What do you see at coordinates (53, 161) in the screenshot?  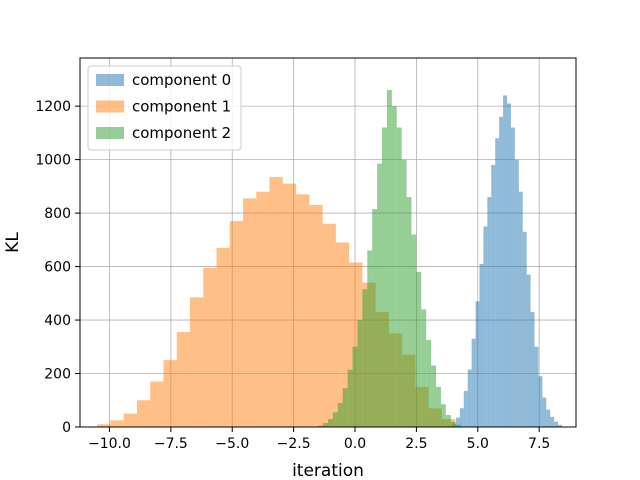 I see `y-tick-label: 1000` at bounding box center [53, 161].